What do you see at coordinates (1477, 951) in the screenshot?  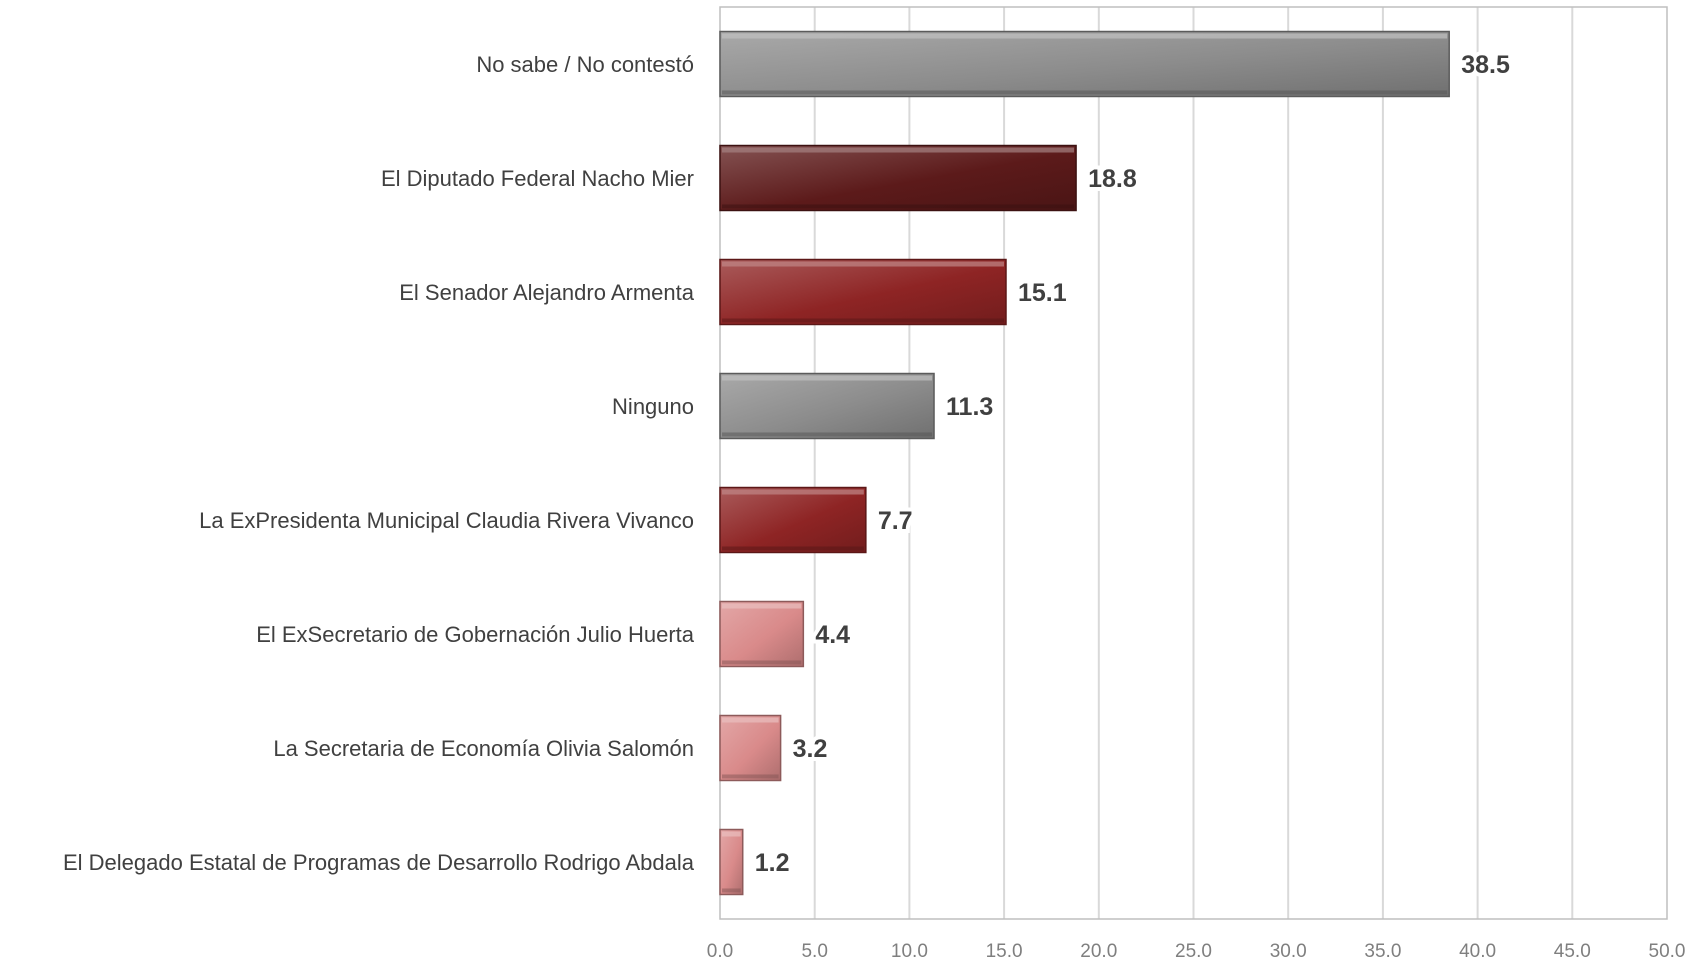 I see `x-tick-label: 40.0` at bounding box center [1477, 951].